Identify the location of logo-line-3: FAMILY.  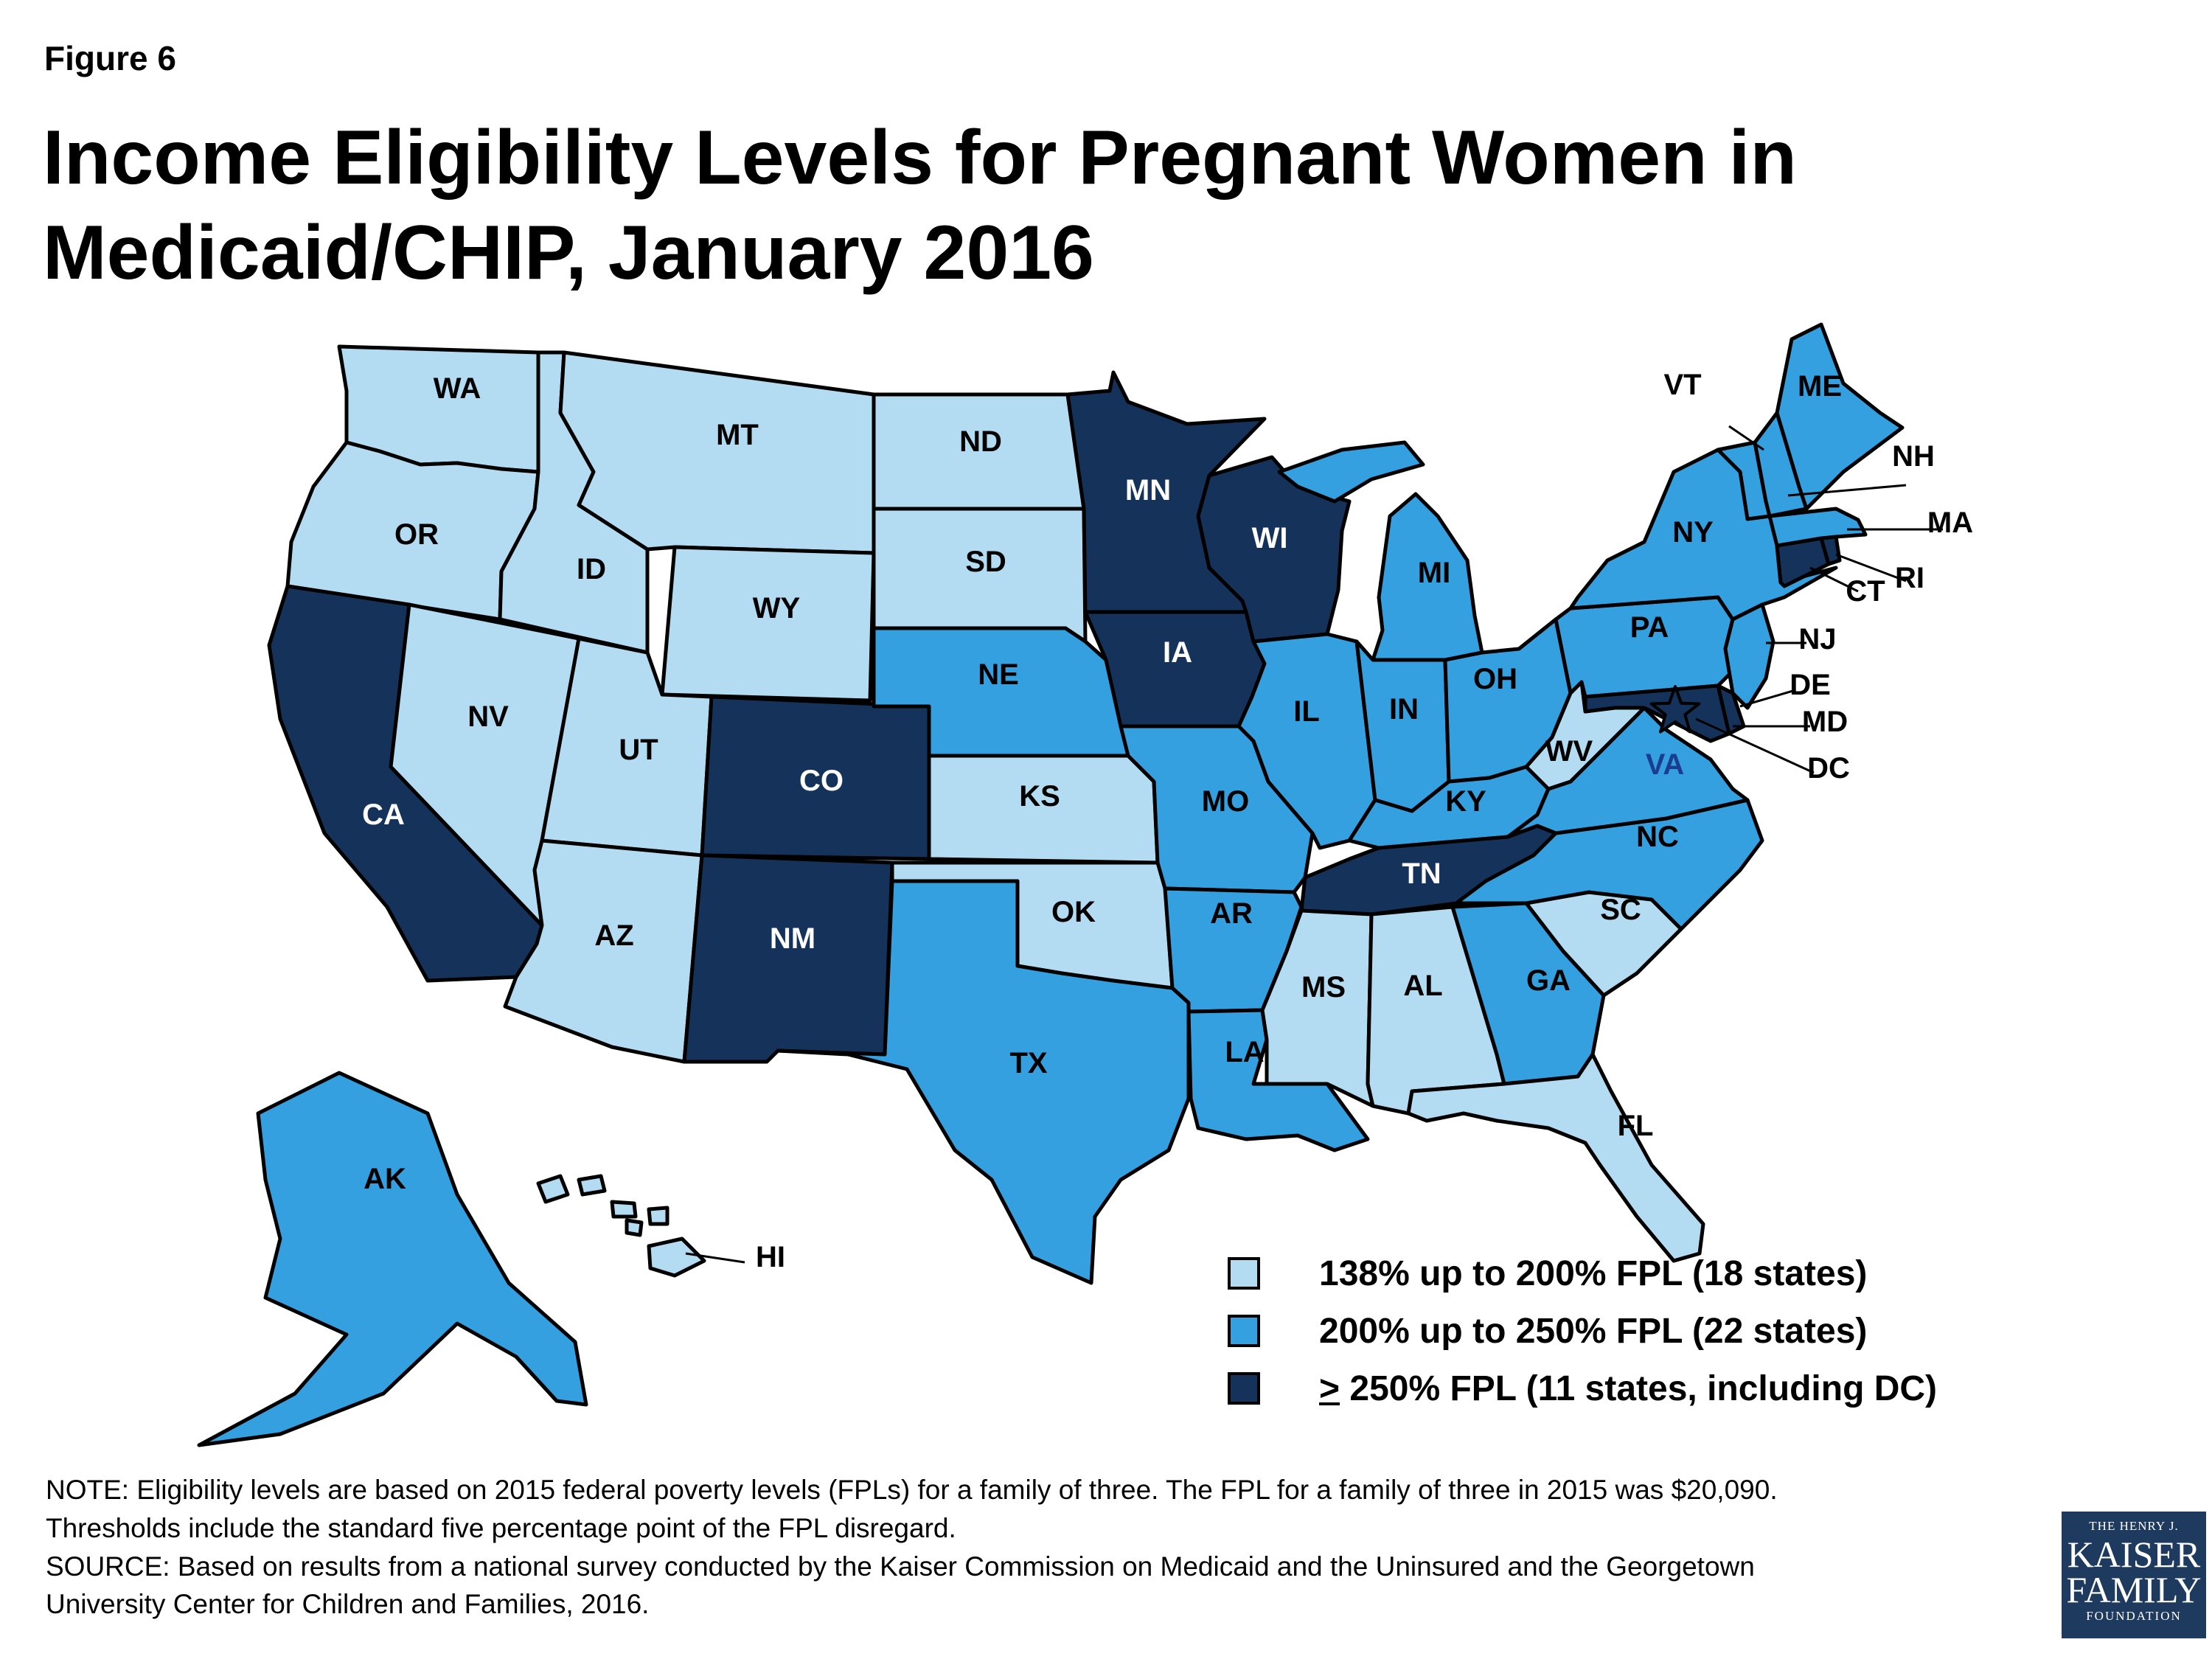
(2134, 1589).